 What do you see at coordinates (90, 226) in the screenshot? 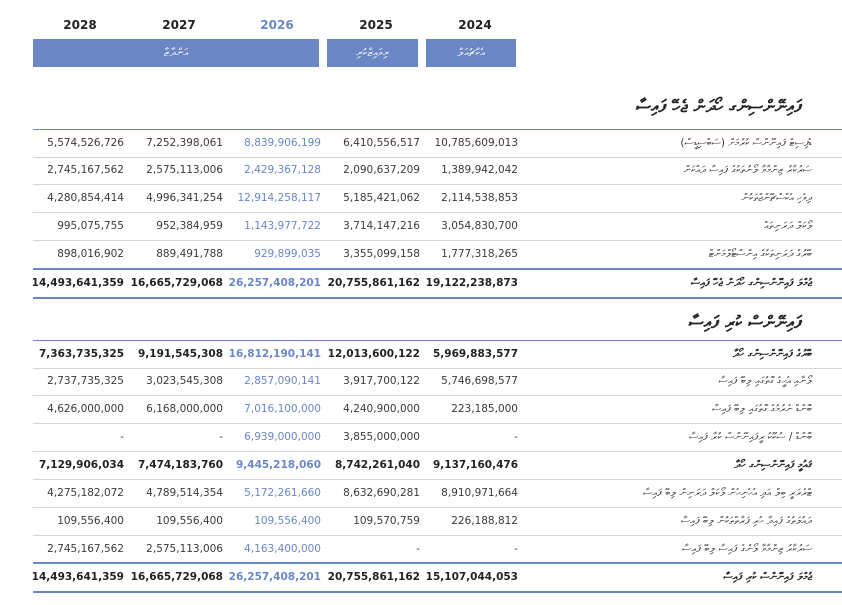
I see `value-2028: 995,075,755` at bounding box center [90, 226].